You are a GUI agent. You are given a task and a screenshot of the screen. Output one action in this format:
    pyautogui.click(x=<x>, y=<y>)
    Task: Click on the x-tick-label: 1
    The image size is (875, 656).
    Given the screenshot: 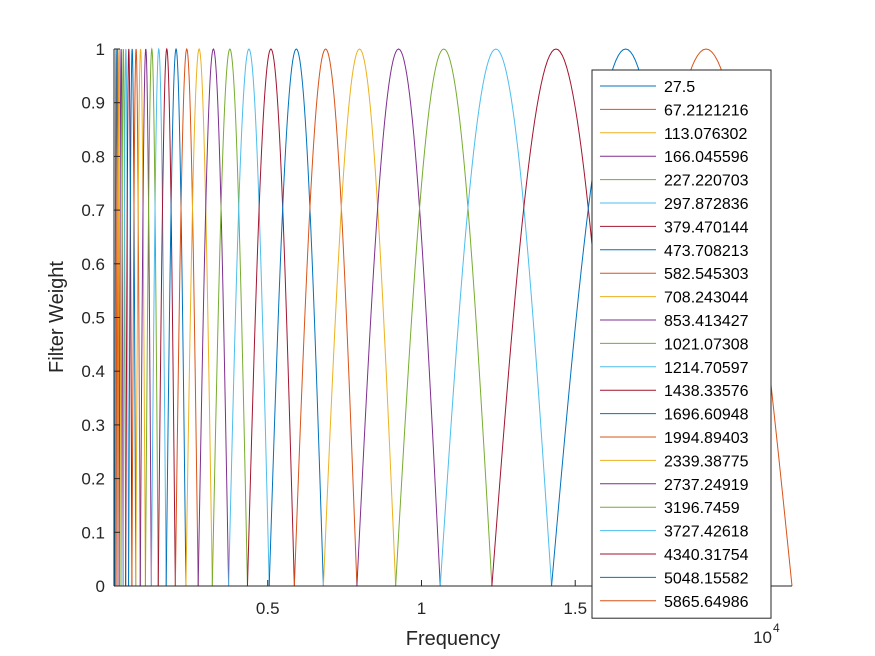 What is the action you would take?
    pyautogui.click(x=421, y=608)
    